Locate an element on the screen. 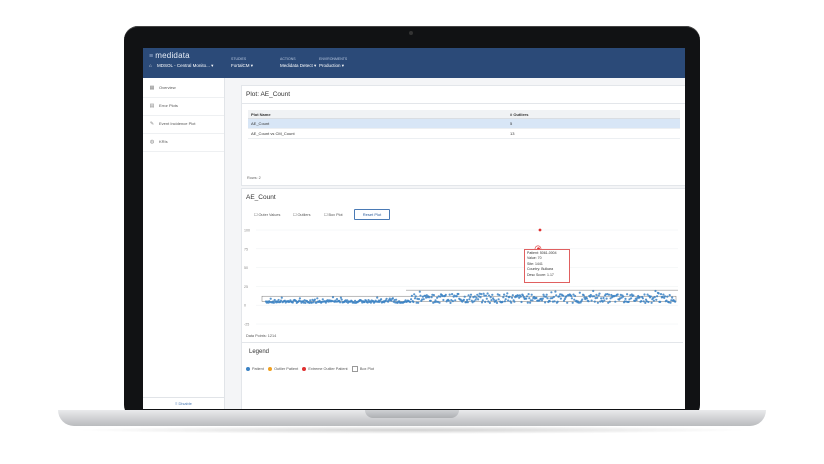  y-tick-label: 25 is located at coordinates (246, 287).